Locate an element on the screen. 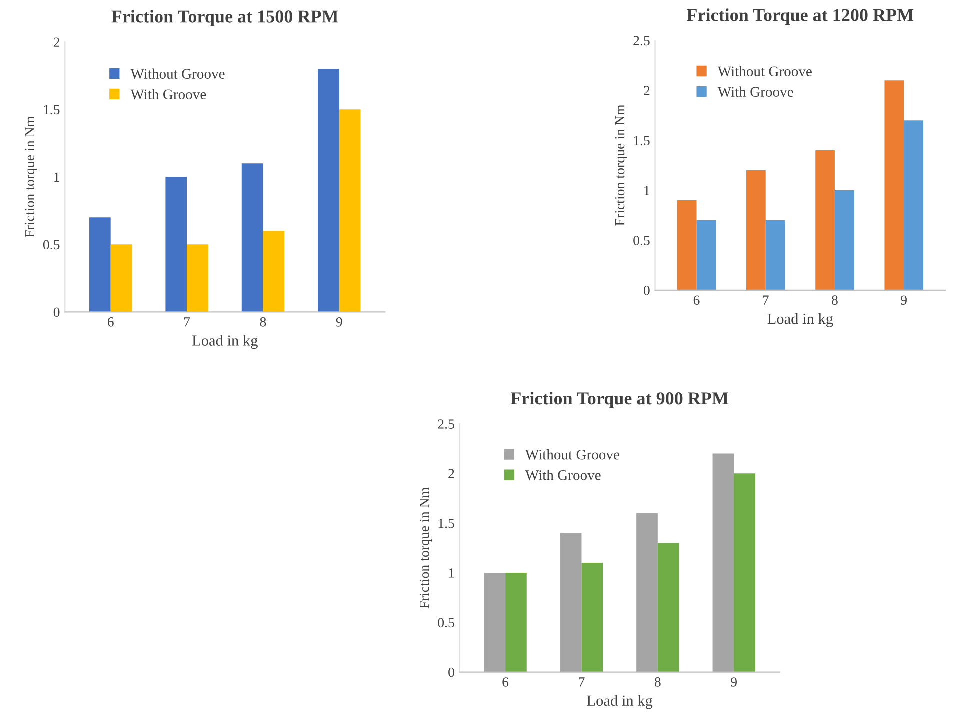 This screenshot has width=958, height=726. chart-title: Friction Torque at 900 RPM is located at coordinates (619, 400).